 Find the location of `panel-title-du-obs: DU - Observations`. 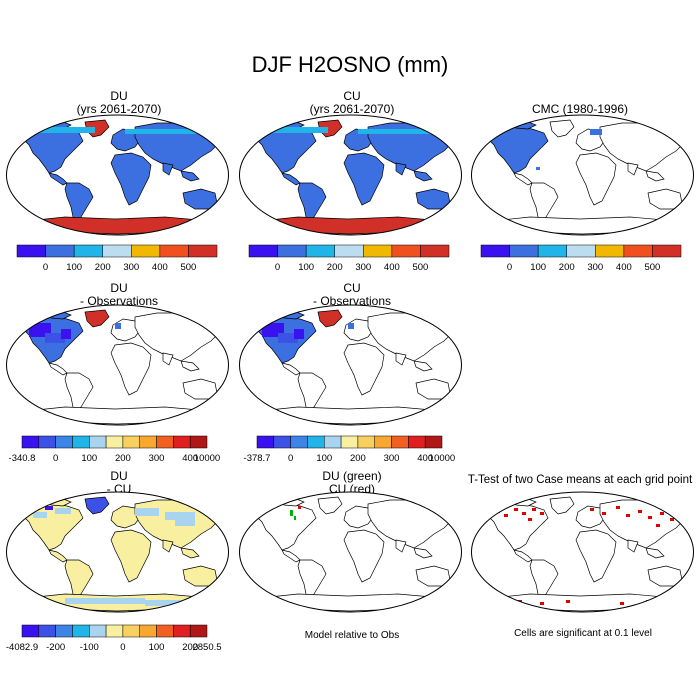

panel-title-du-obs: DU - Observations is located at coordinates (119, 294).